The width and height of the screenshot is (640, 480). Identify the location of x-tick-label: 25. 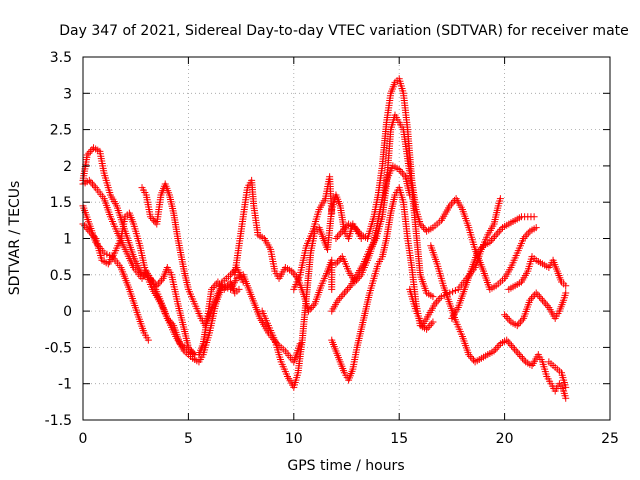
(610, 439).